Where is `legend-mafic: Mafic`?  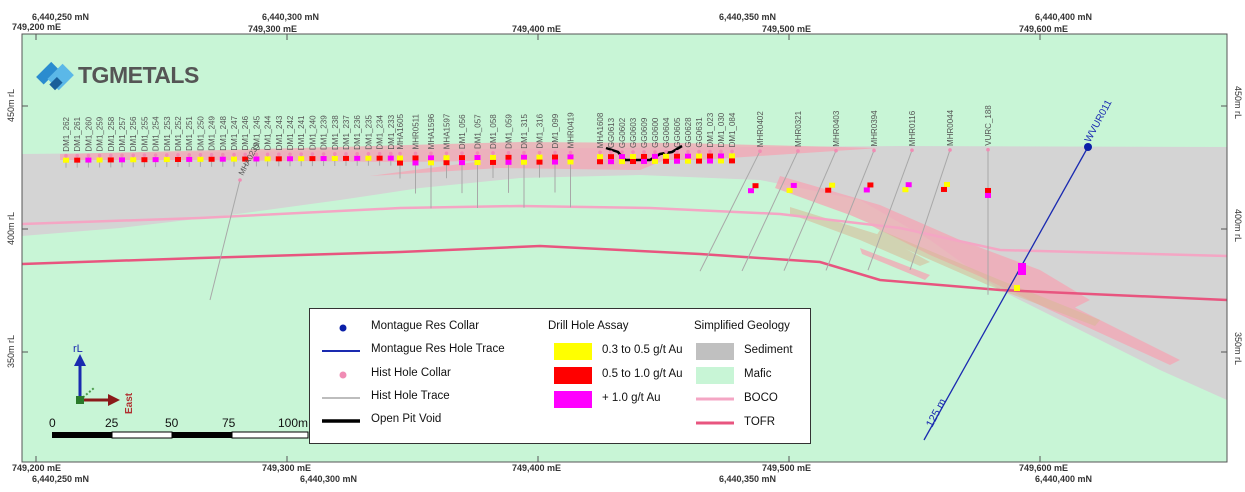
legend-mafic: Mafic is located at coordinates (758, 374).